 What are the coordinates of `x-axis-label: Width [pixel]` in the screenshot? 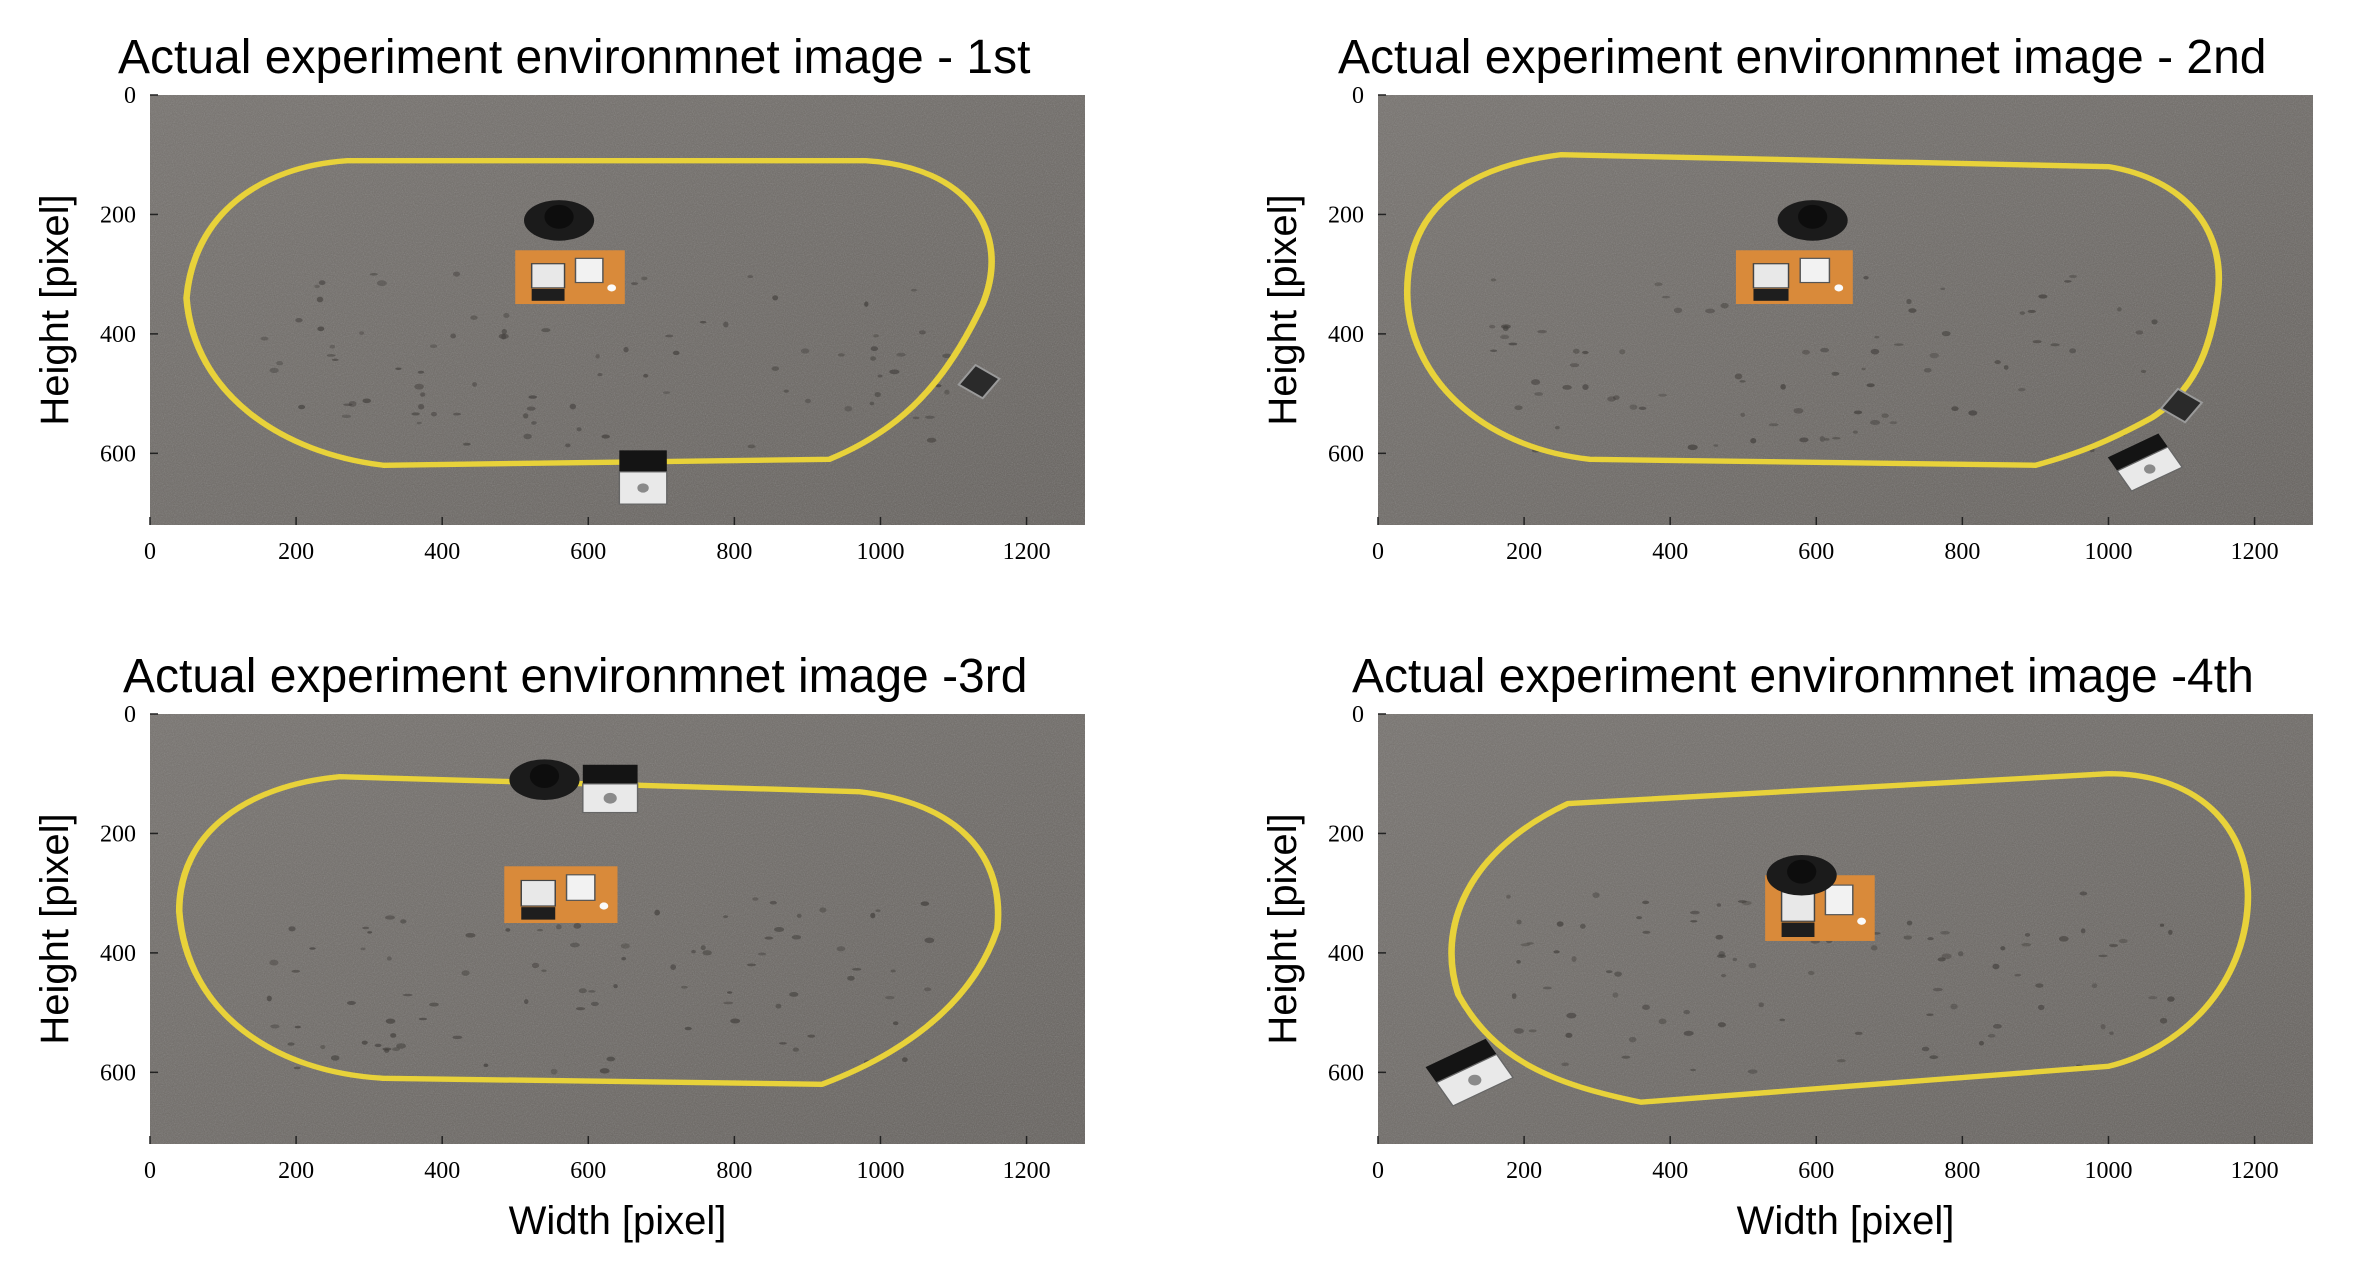 It's located at (1846, 1221).